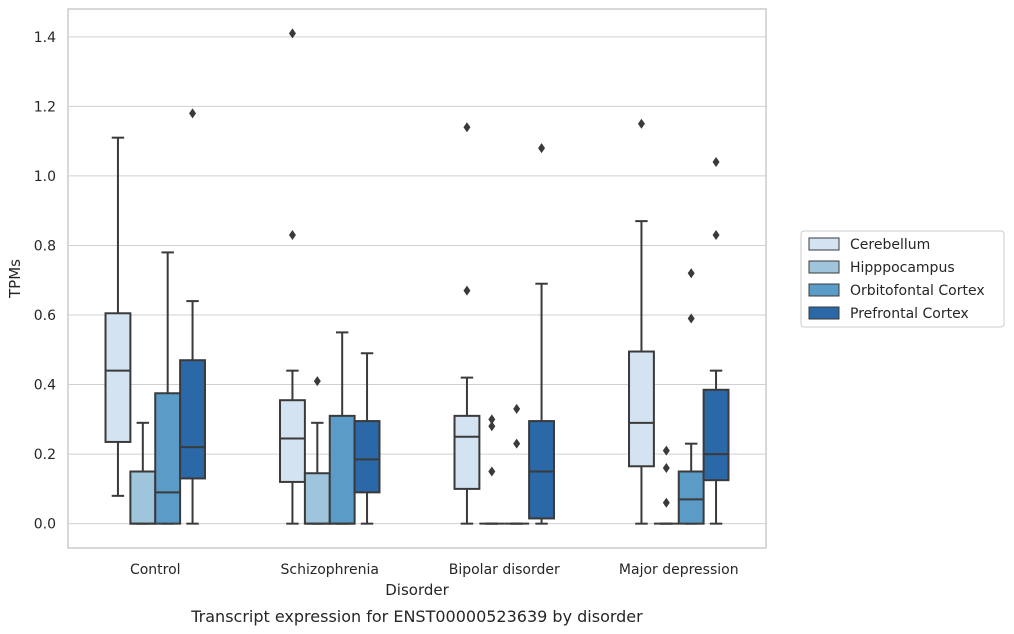 The image size is (1014, 634). What do you see at coordinates (155, 570) in the screenshot?
I see `x-tick-label: Control` at bounding box center [155, 570].